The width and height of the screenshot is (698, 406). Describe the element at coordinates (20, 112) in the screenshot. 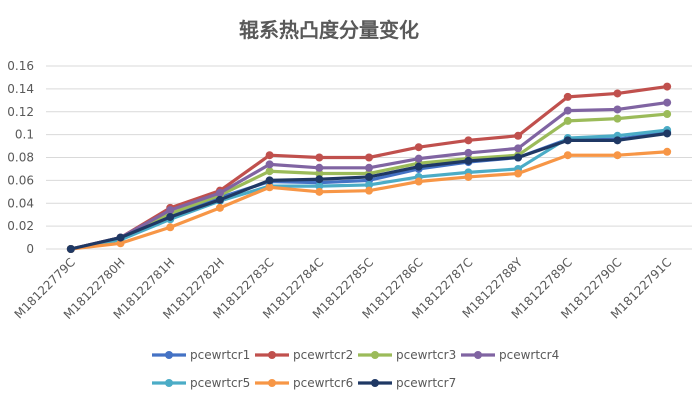

I see `y-tick-label: 0.12` at that location.